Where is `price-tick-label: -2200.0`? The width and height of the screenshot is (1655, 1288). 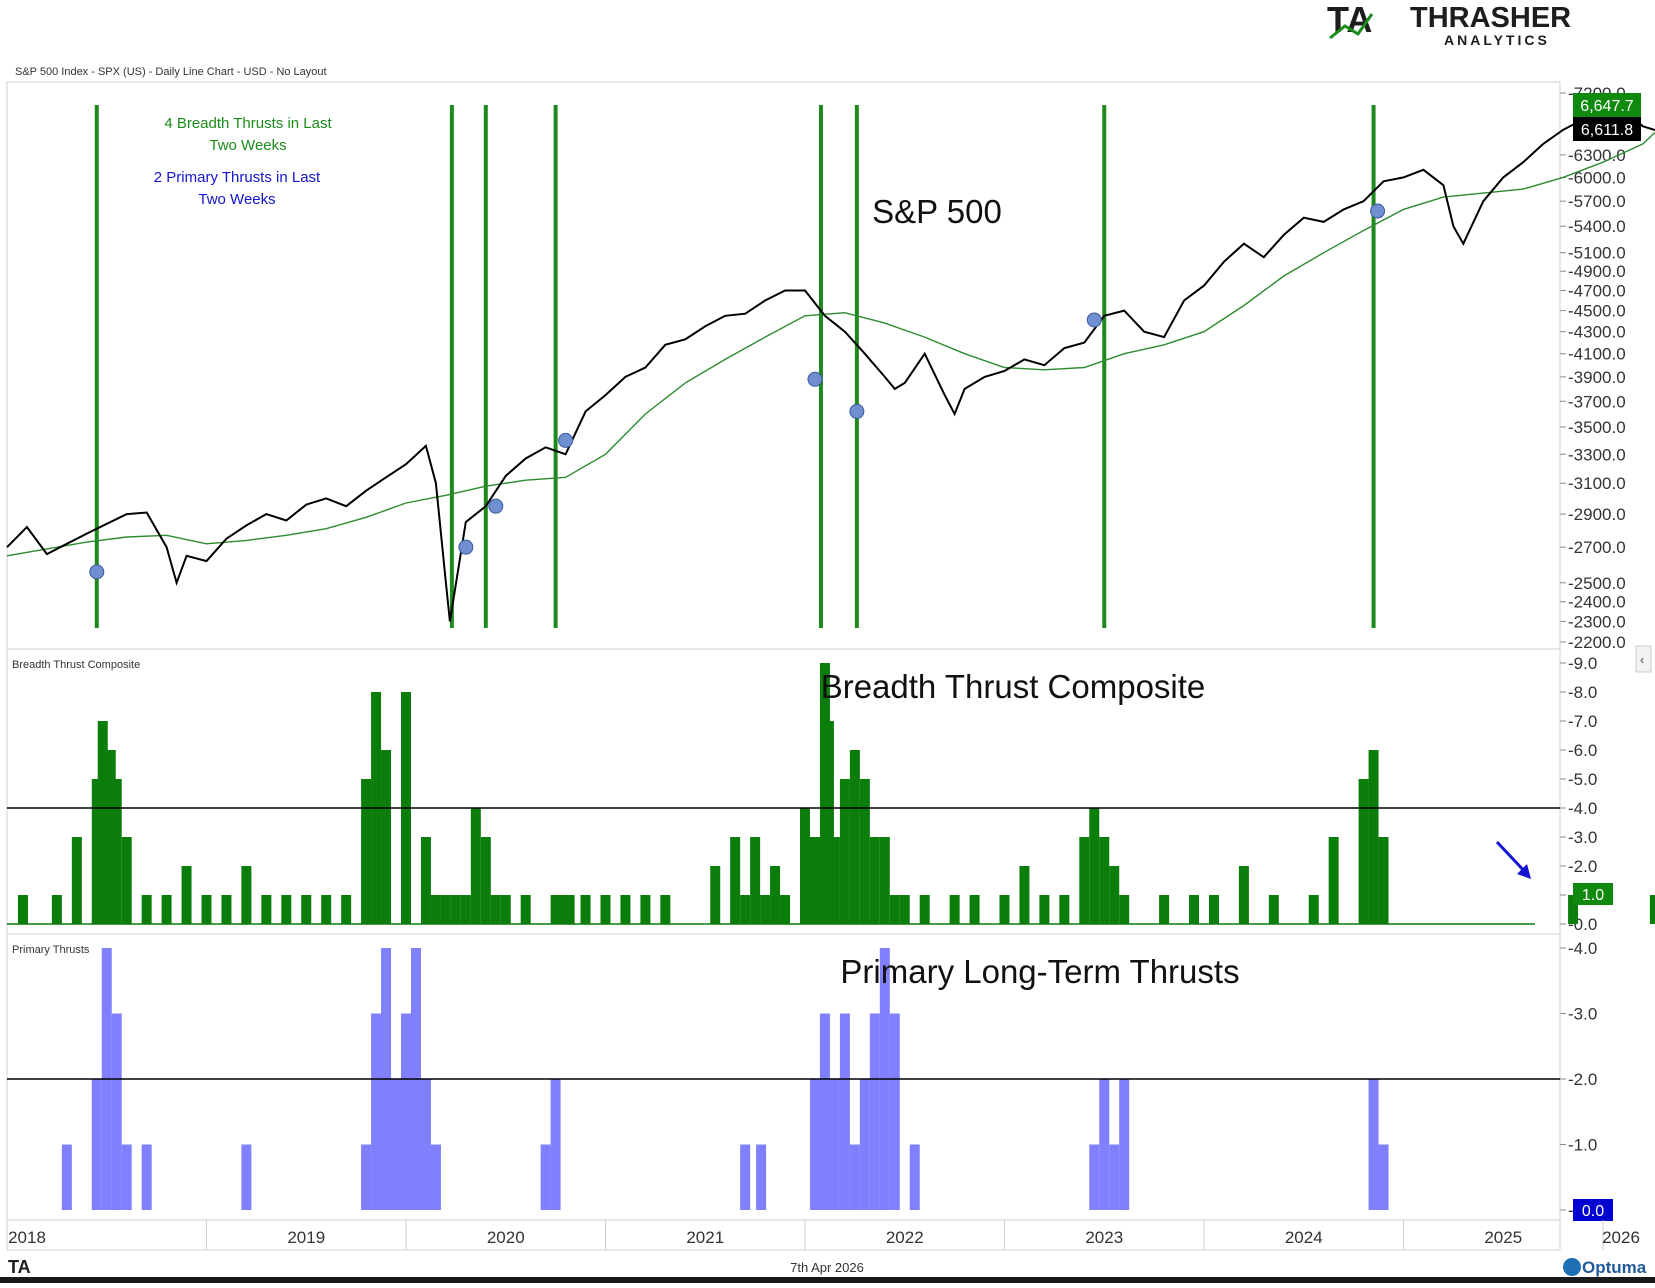
price-tick-label: -2200.0 is located at coordinates (1597, 642).